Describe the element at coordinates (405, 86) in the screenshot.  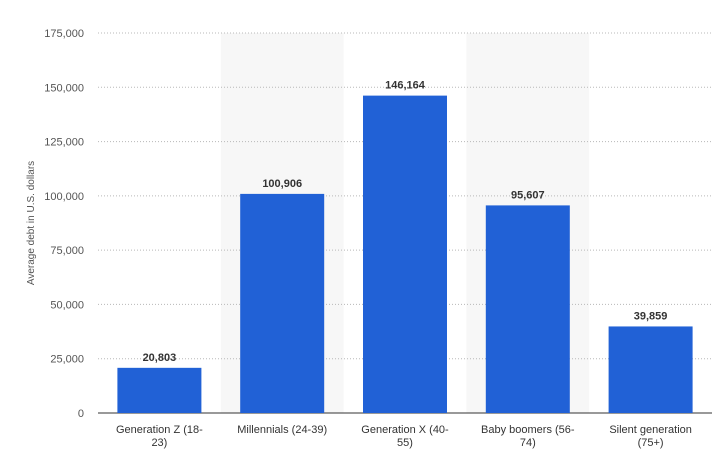
I see `data-label: 146,164` at that location.